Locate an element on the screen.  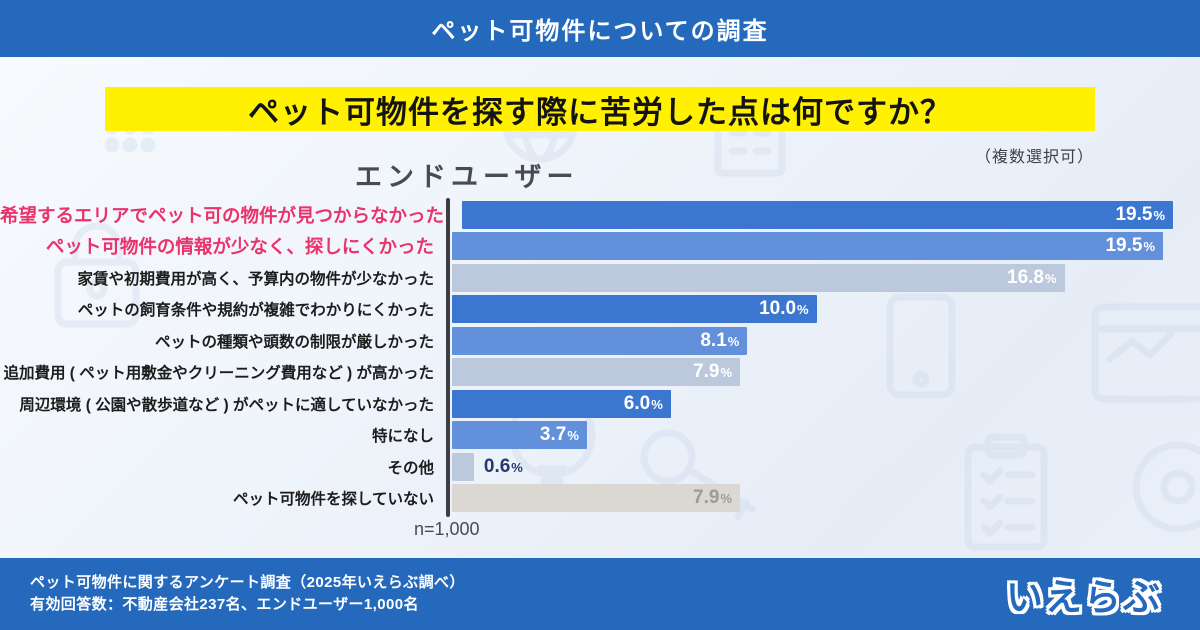
category-label: 希望するエリアでペット可の物件が見つからなかった is located at coordinates (222, 215).